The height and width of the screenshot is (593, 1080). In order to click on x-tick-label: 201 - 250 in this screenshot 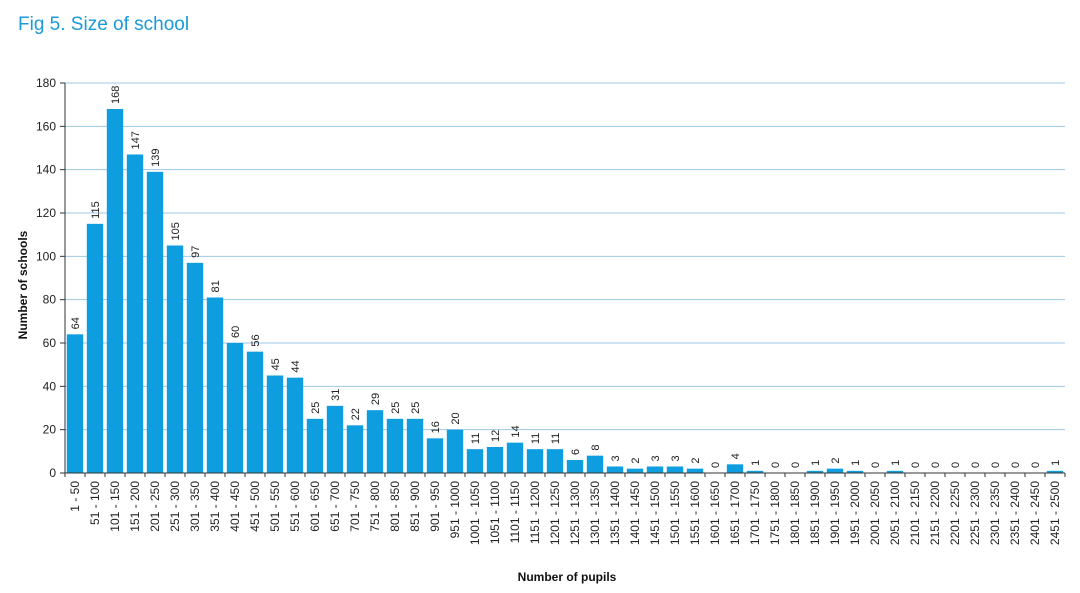, I will do `click(155, 506)`.